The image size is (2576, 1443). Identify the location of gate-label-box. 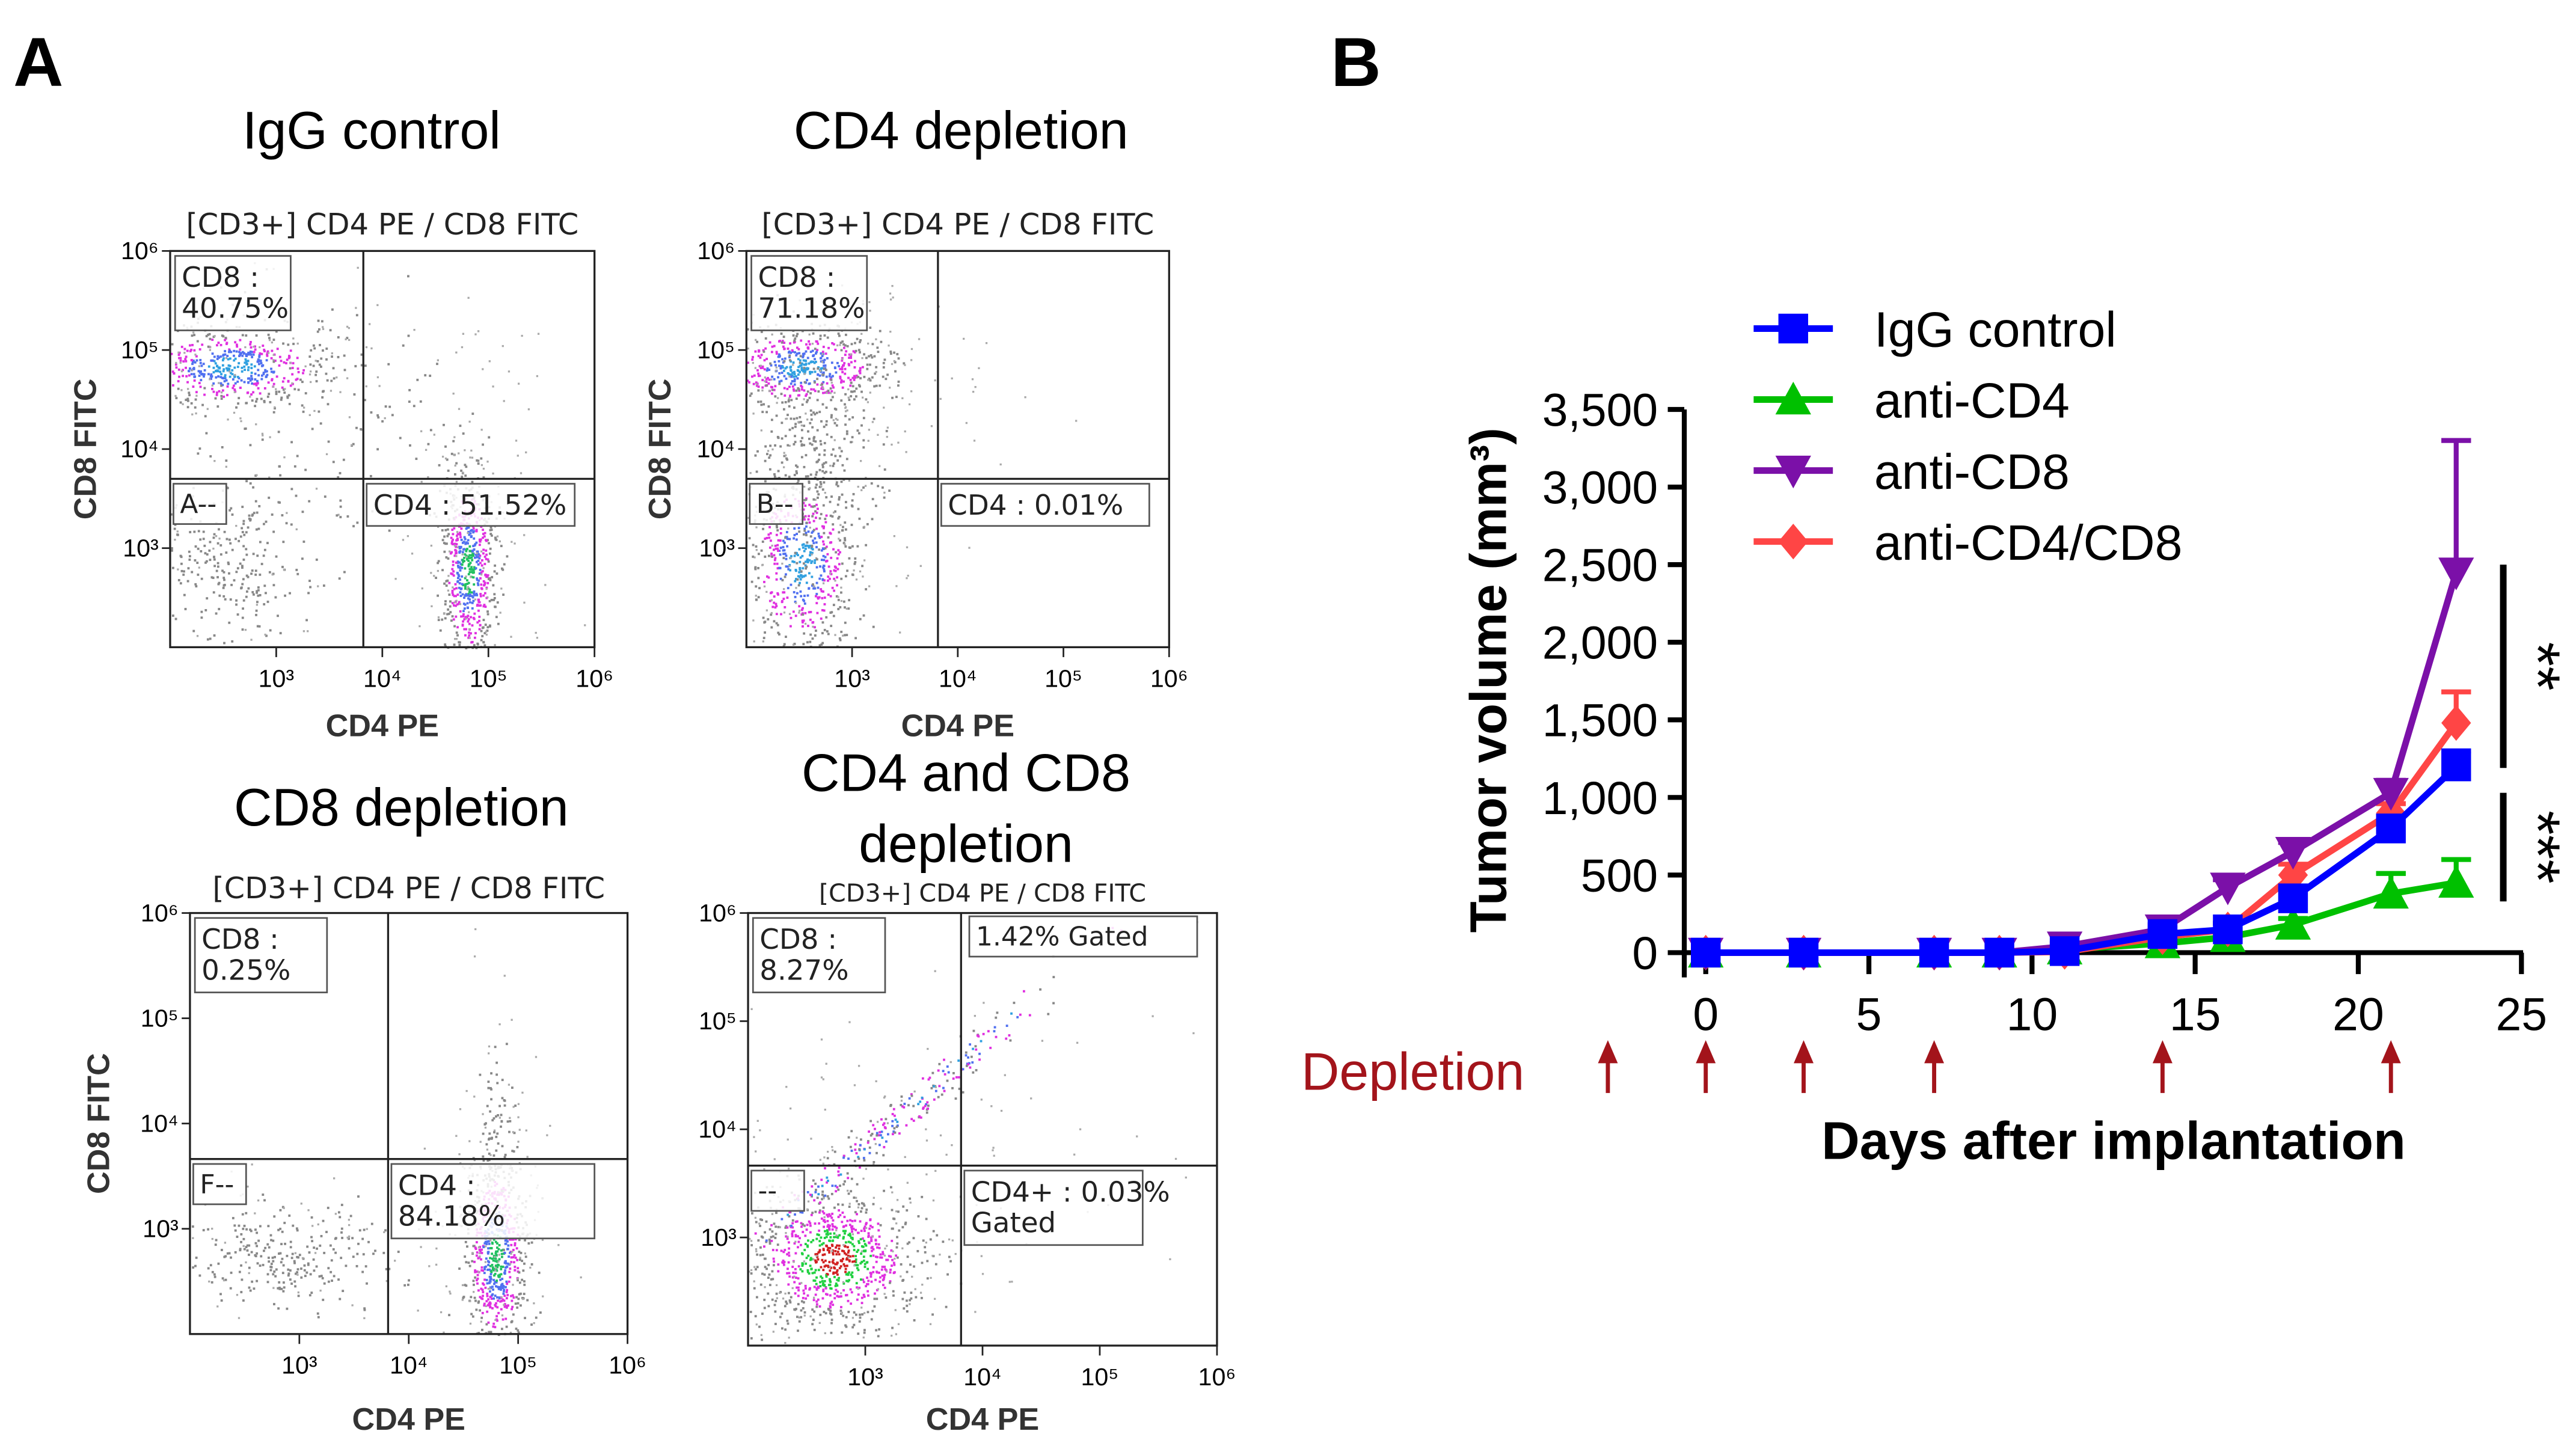
(1045, 505).